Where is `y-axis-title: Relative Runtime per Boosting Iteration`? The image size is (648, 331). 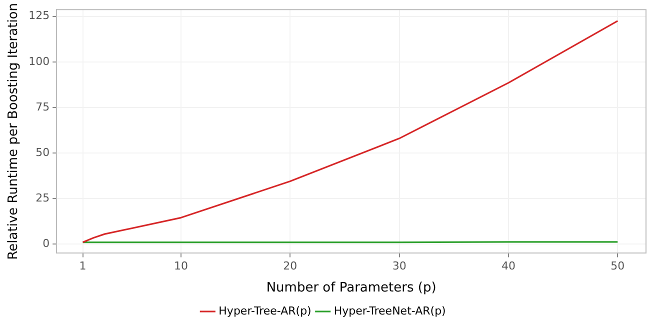 y-axis-title: Relative Runtime per Boosting Iteration is located at coordinates (14, 131).